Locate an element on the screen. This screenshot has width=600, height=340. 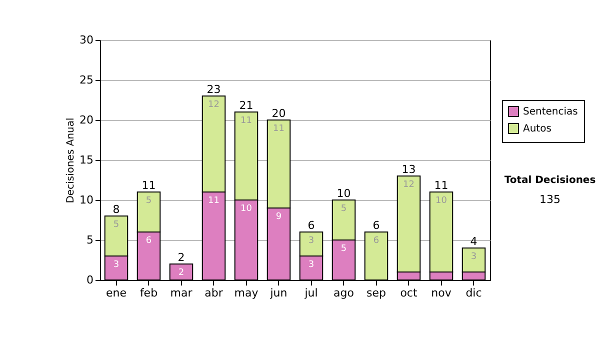
data-label: 2 is located at coordinates (181, 273).